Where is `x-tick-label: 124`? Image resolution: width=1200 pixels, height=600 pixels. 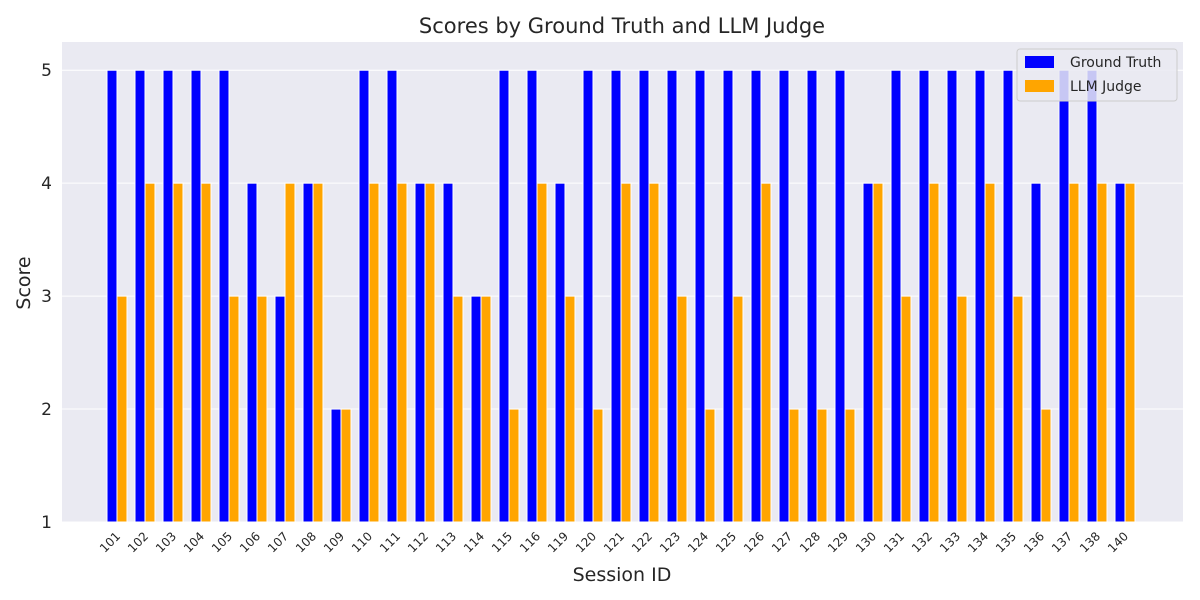
x-tick-label: 124 is located at coordinates (698, 542).